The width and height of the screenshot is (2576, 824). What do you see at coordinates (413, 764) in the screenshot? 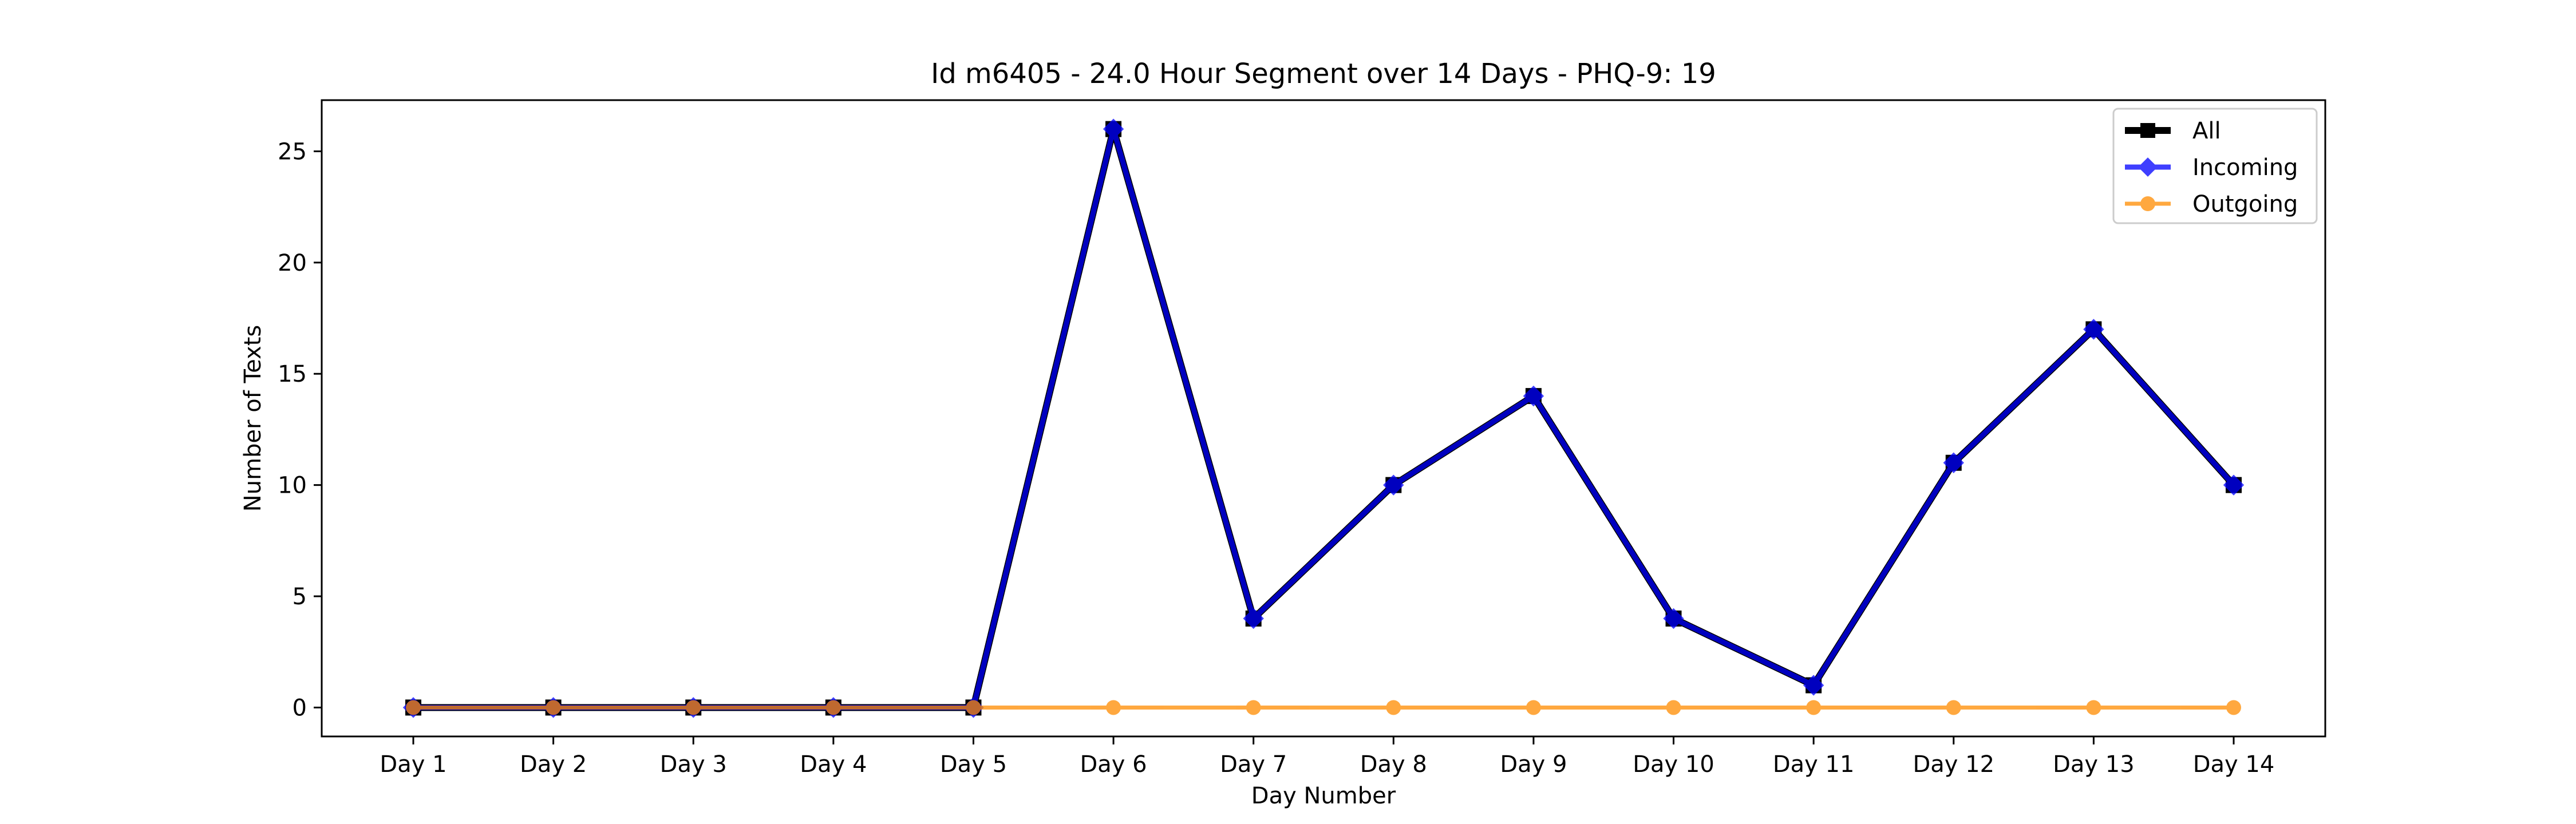
I see `x-tick-label: Day 1` at bounding box center [413, 764].